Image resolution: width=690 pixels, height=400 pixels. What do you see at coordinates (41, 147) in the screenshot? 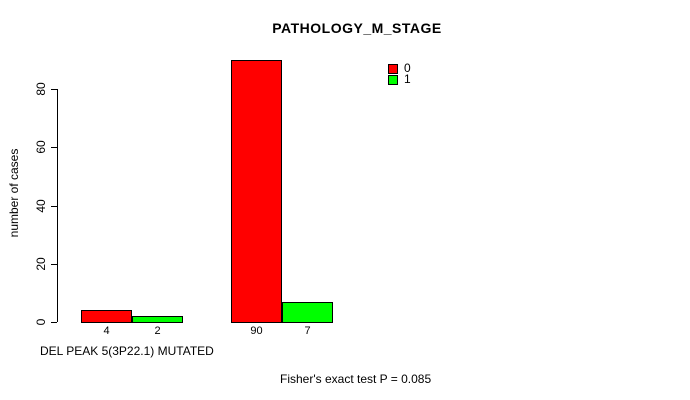
I see `y-tick-label: 60` at bounding box center [41, 147].